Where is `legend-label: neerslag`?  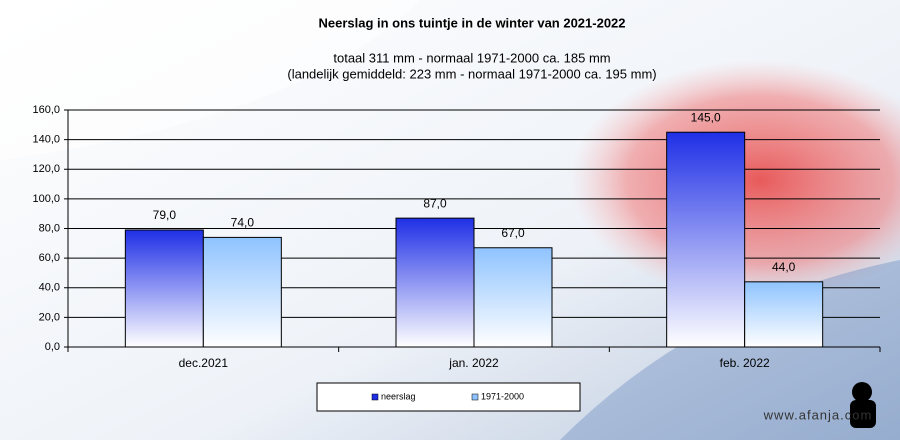
legend-label: neerslag is located at coordinates (398, 396).